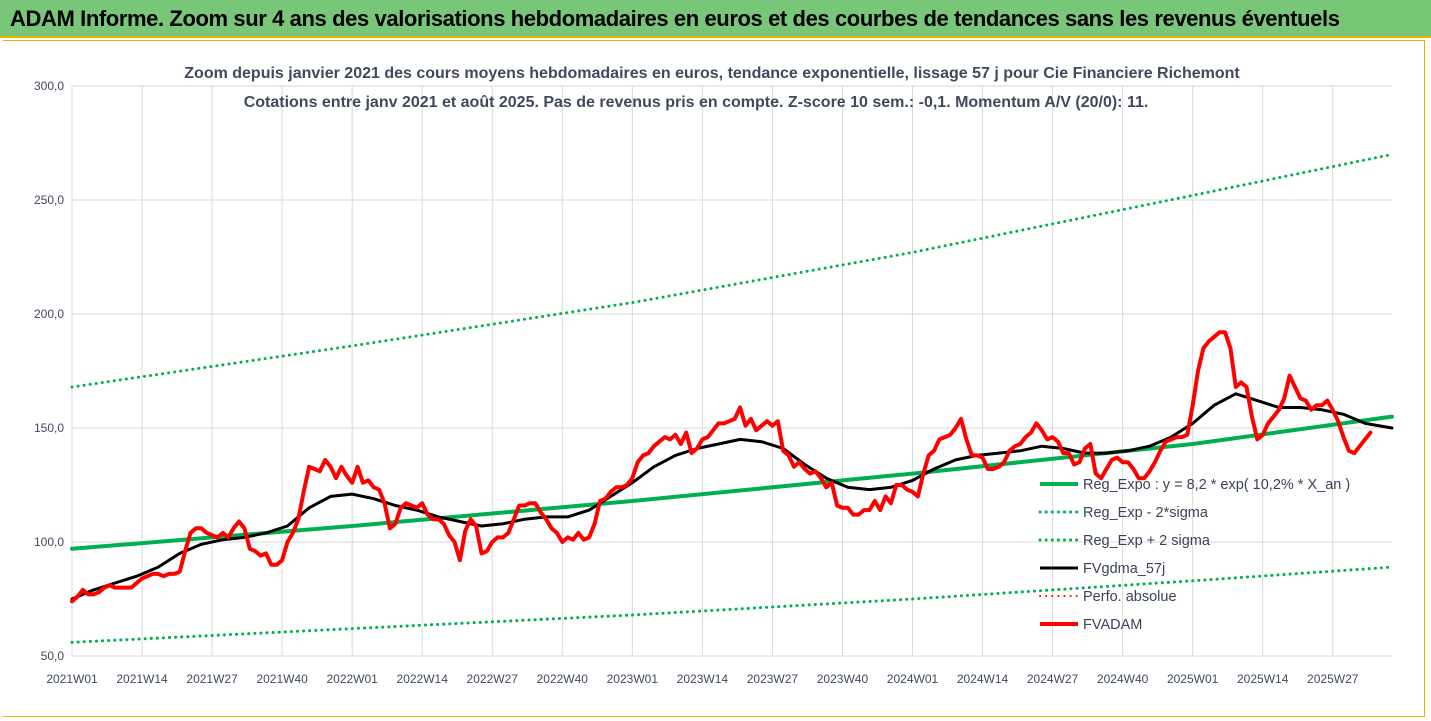  Describe the element at coordinates (1130, 597) in the screenshot. I see `legend-label: Perfo. absolue` at that location.